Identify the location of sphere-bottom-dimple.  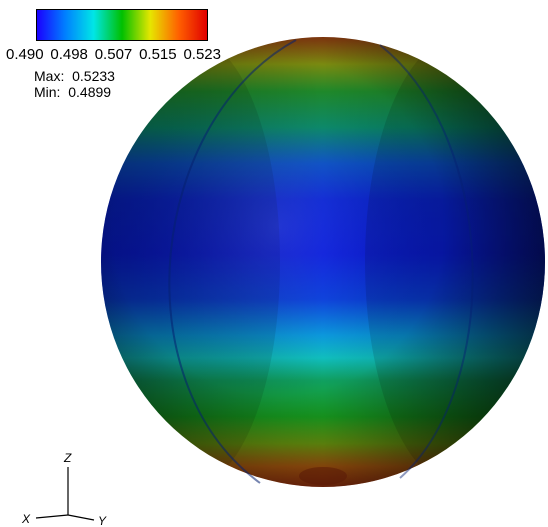
(323, 476).